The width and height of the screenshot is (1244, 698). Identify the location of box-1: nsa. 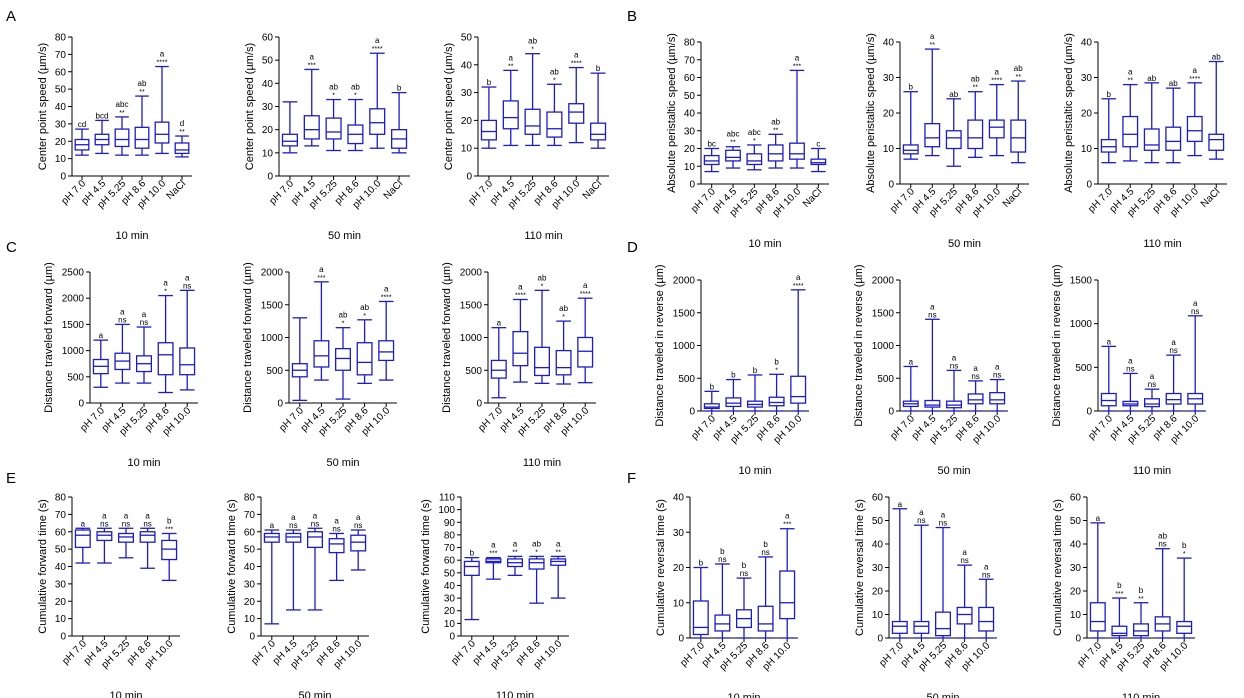
(921, 573).